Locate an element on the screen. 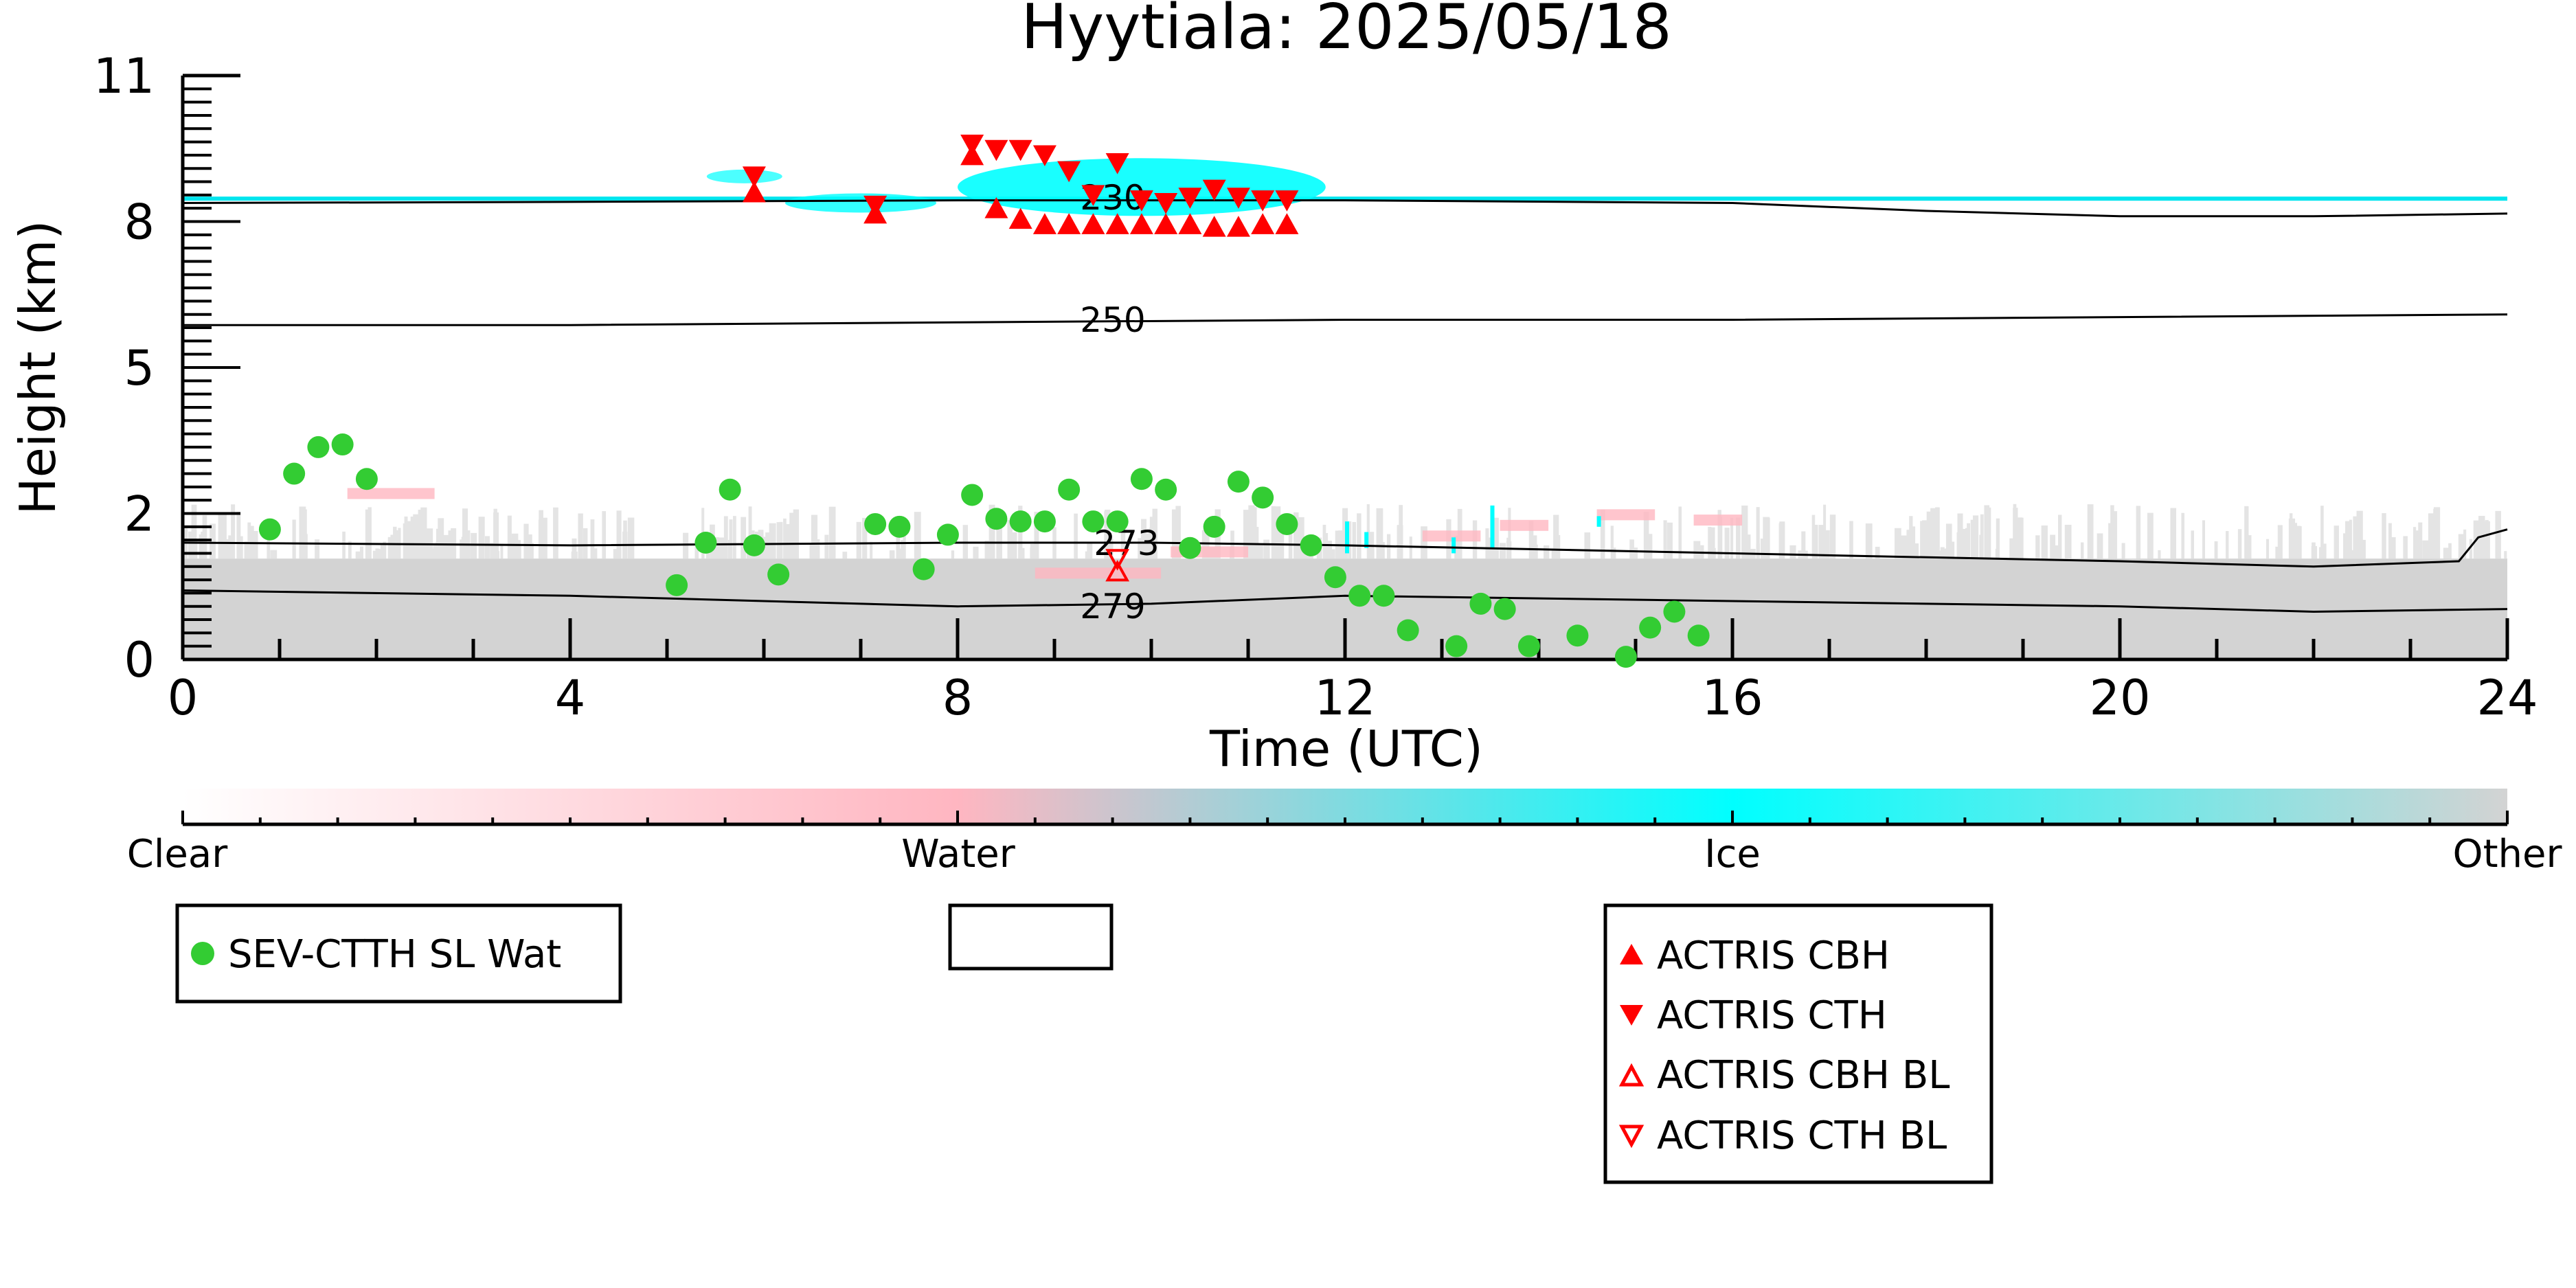  x-tick-label: 12 is located at coordinates (1344, 698).